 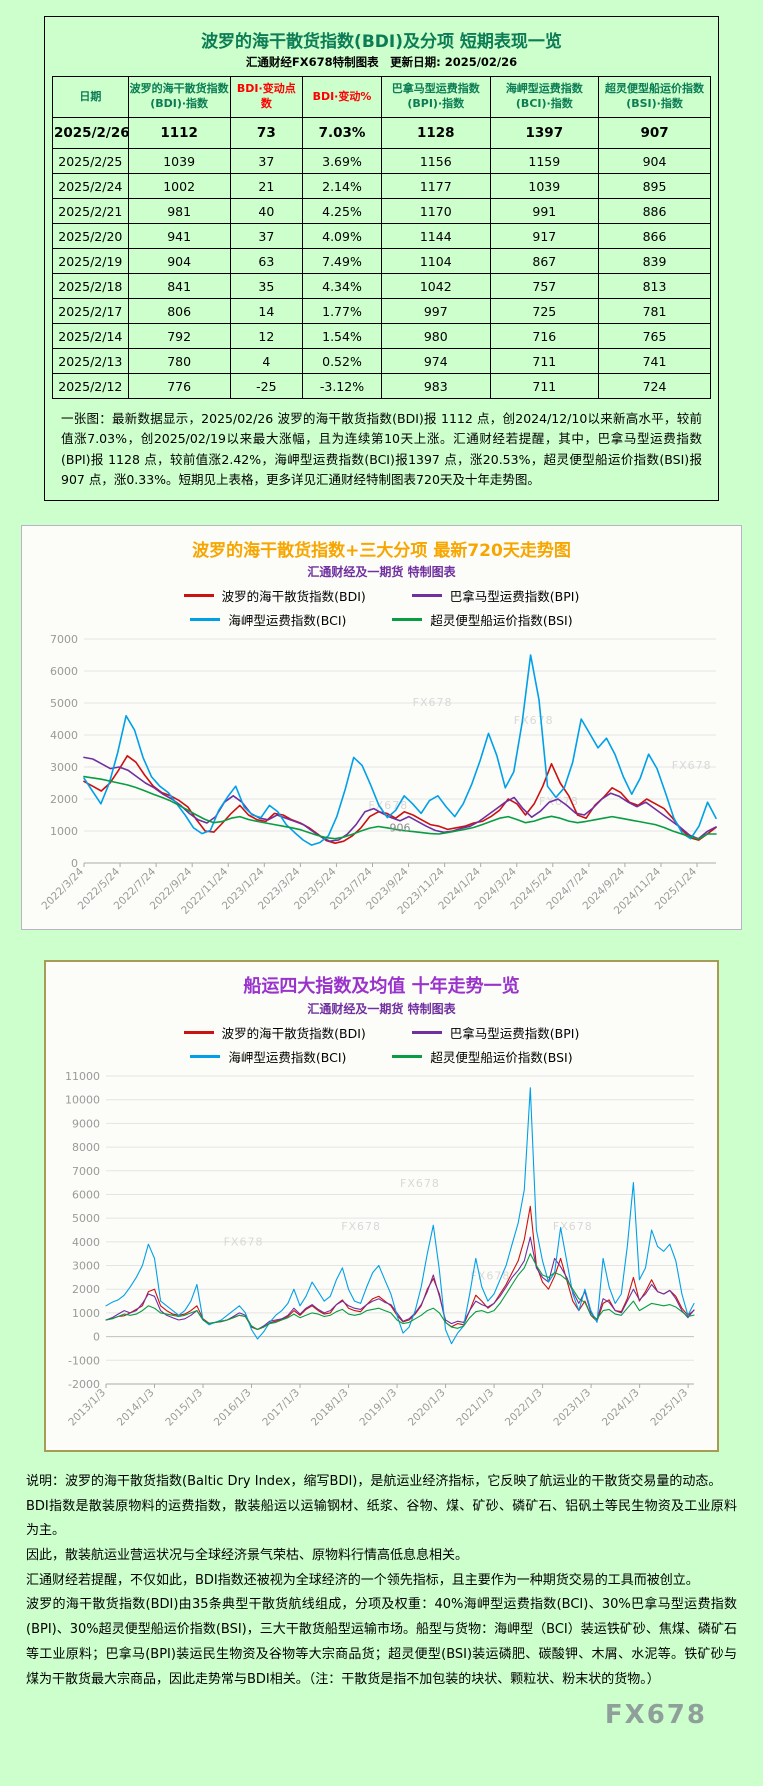 I want to click on column-header: 巴拿马型运费指数(BPI)·指数, so click(x=435, y=97).